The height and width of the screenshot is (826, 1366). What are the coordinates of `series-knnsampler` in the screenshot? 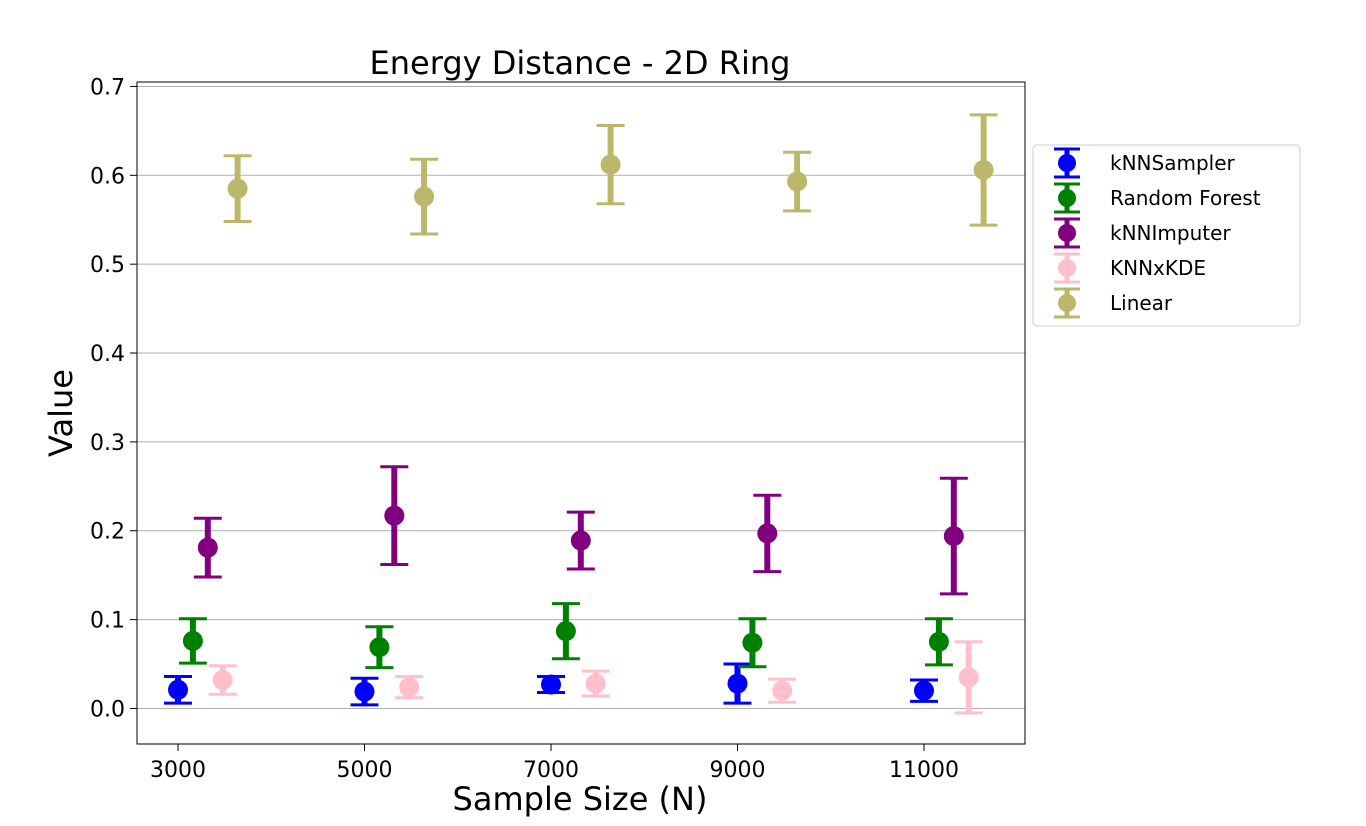 It's located at (551, 684).